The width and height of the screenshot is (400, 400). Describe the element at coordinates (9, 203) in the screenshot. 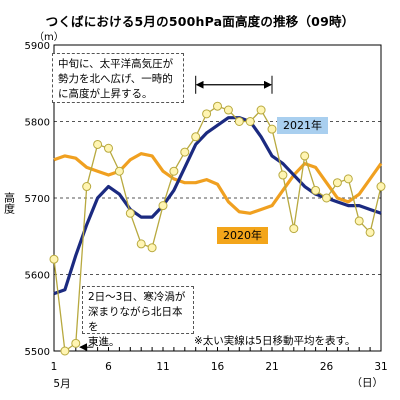

I see `y-axis-label: 高度` at that location.